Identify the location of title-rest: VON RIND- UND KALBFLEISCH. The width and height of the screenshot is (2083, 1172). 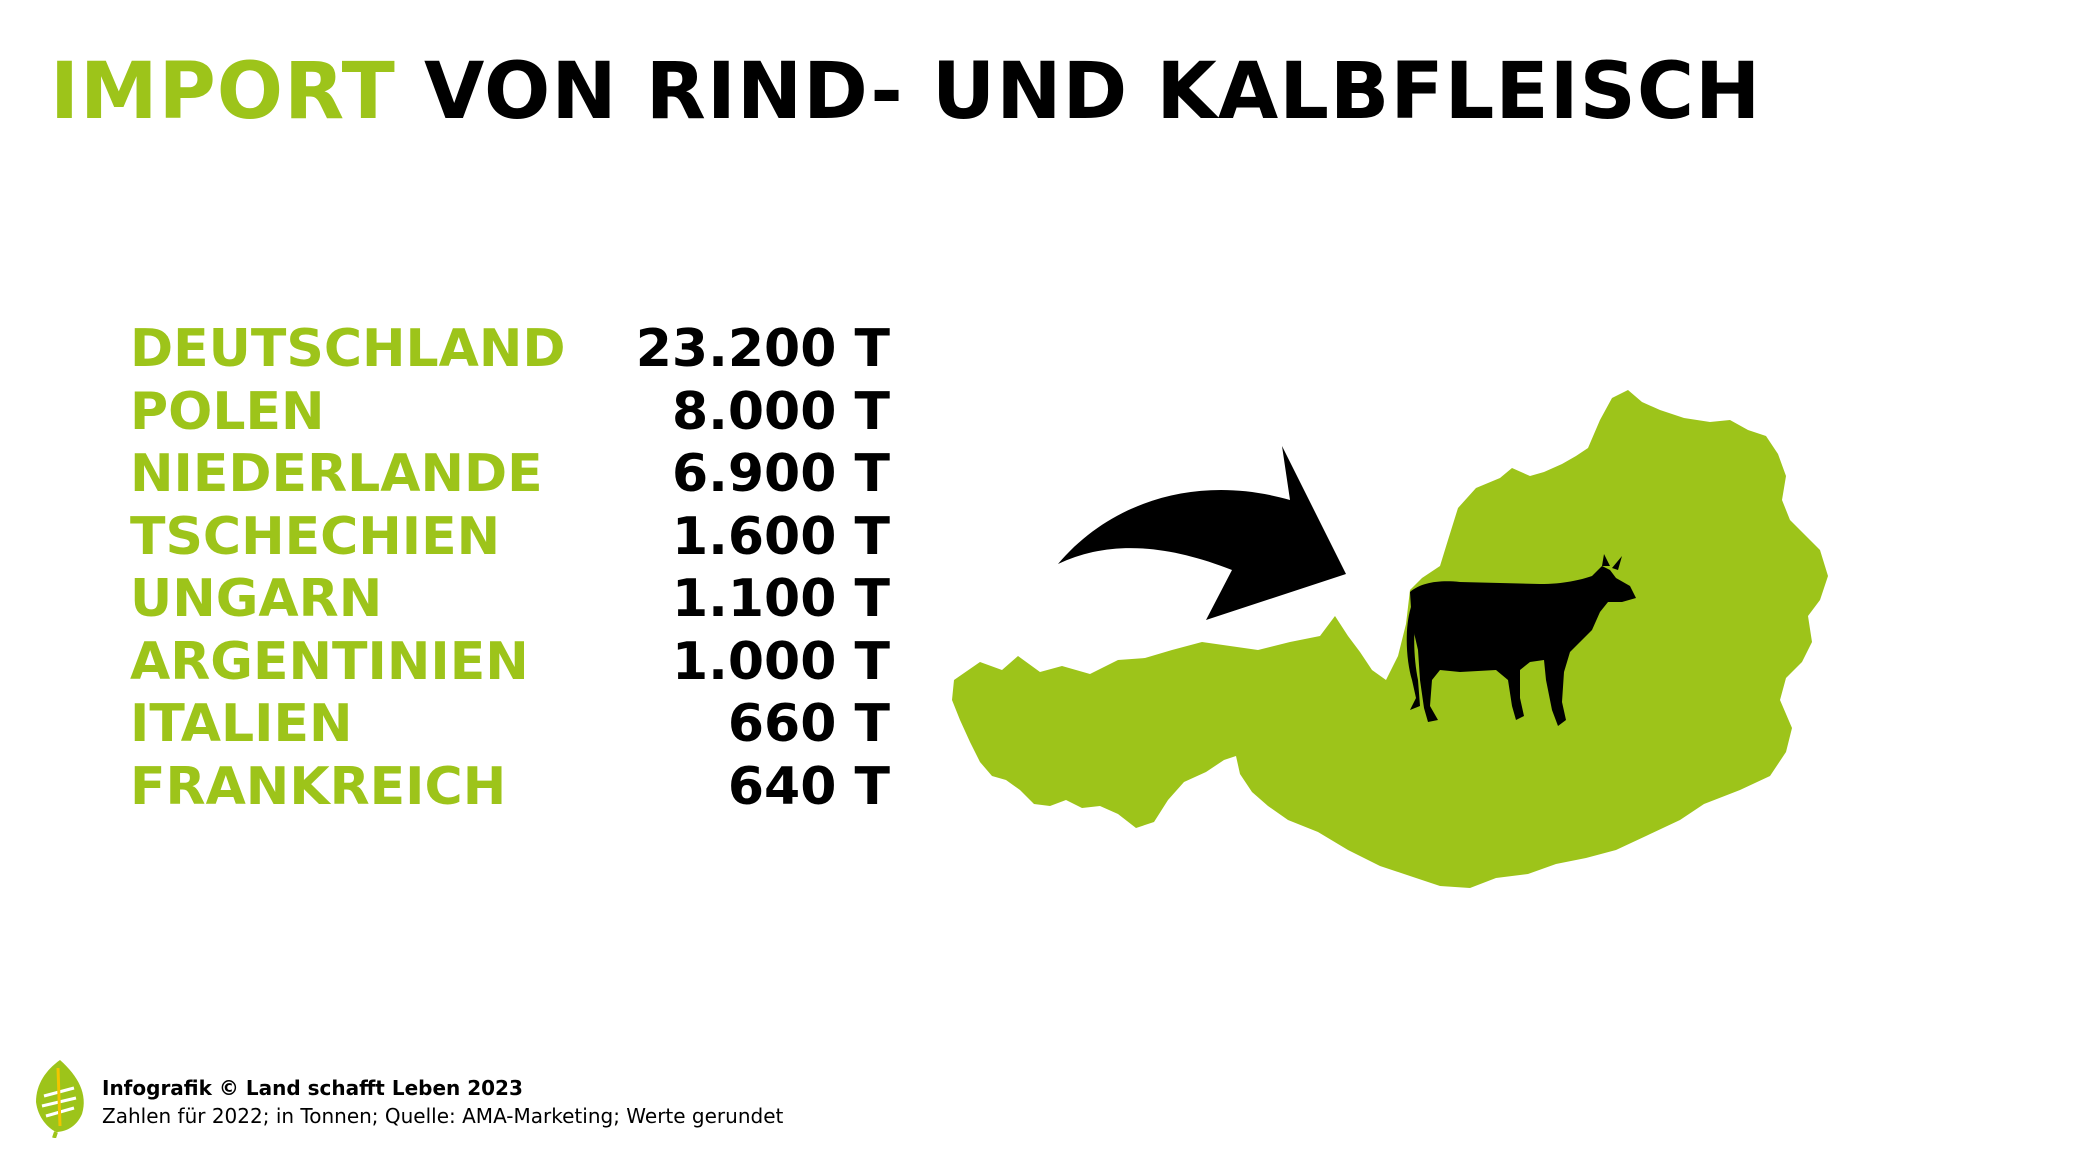
(1093, 92).